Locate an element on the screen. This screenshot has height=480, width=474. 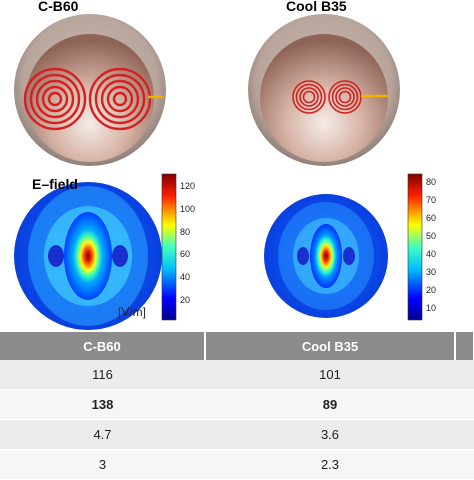
right-brain-sphere is located at coordinates (324, 98).